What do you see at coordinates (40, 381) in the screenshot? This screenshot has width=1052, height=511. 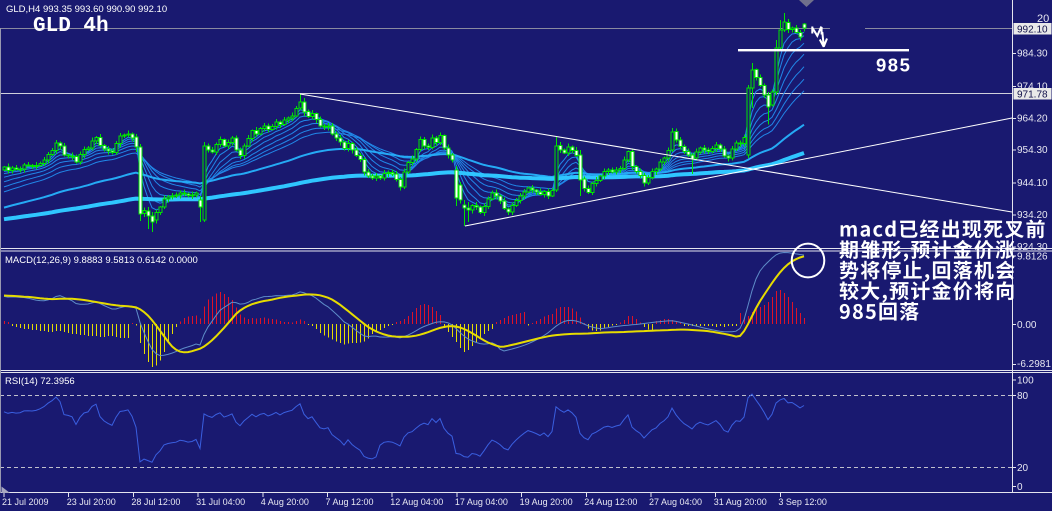 I see `svg-text: RSI(14) 72.3956` at bounding box center [40, 381].